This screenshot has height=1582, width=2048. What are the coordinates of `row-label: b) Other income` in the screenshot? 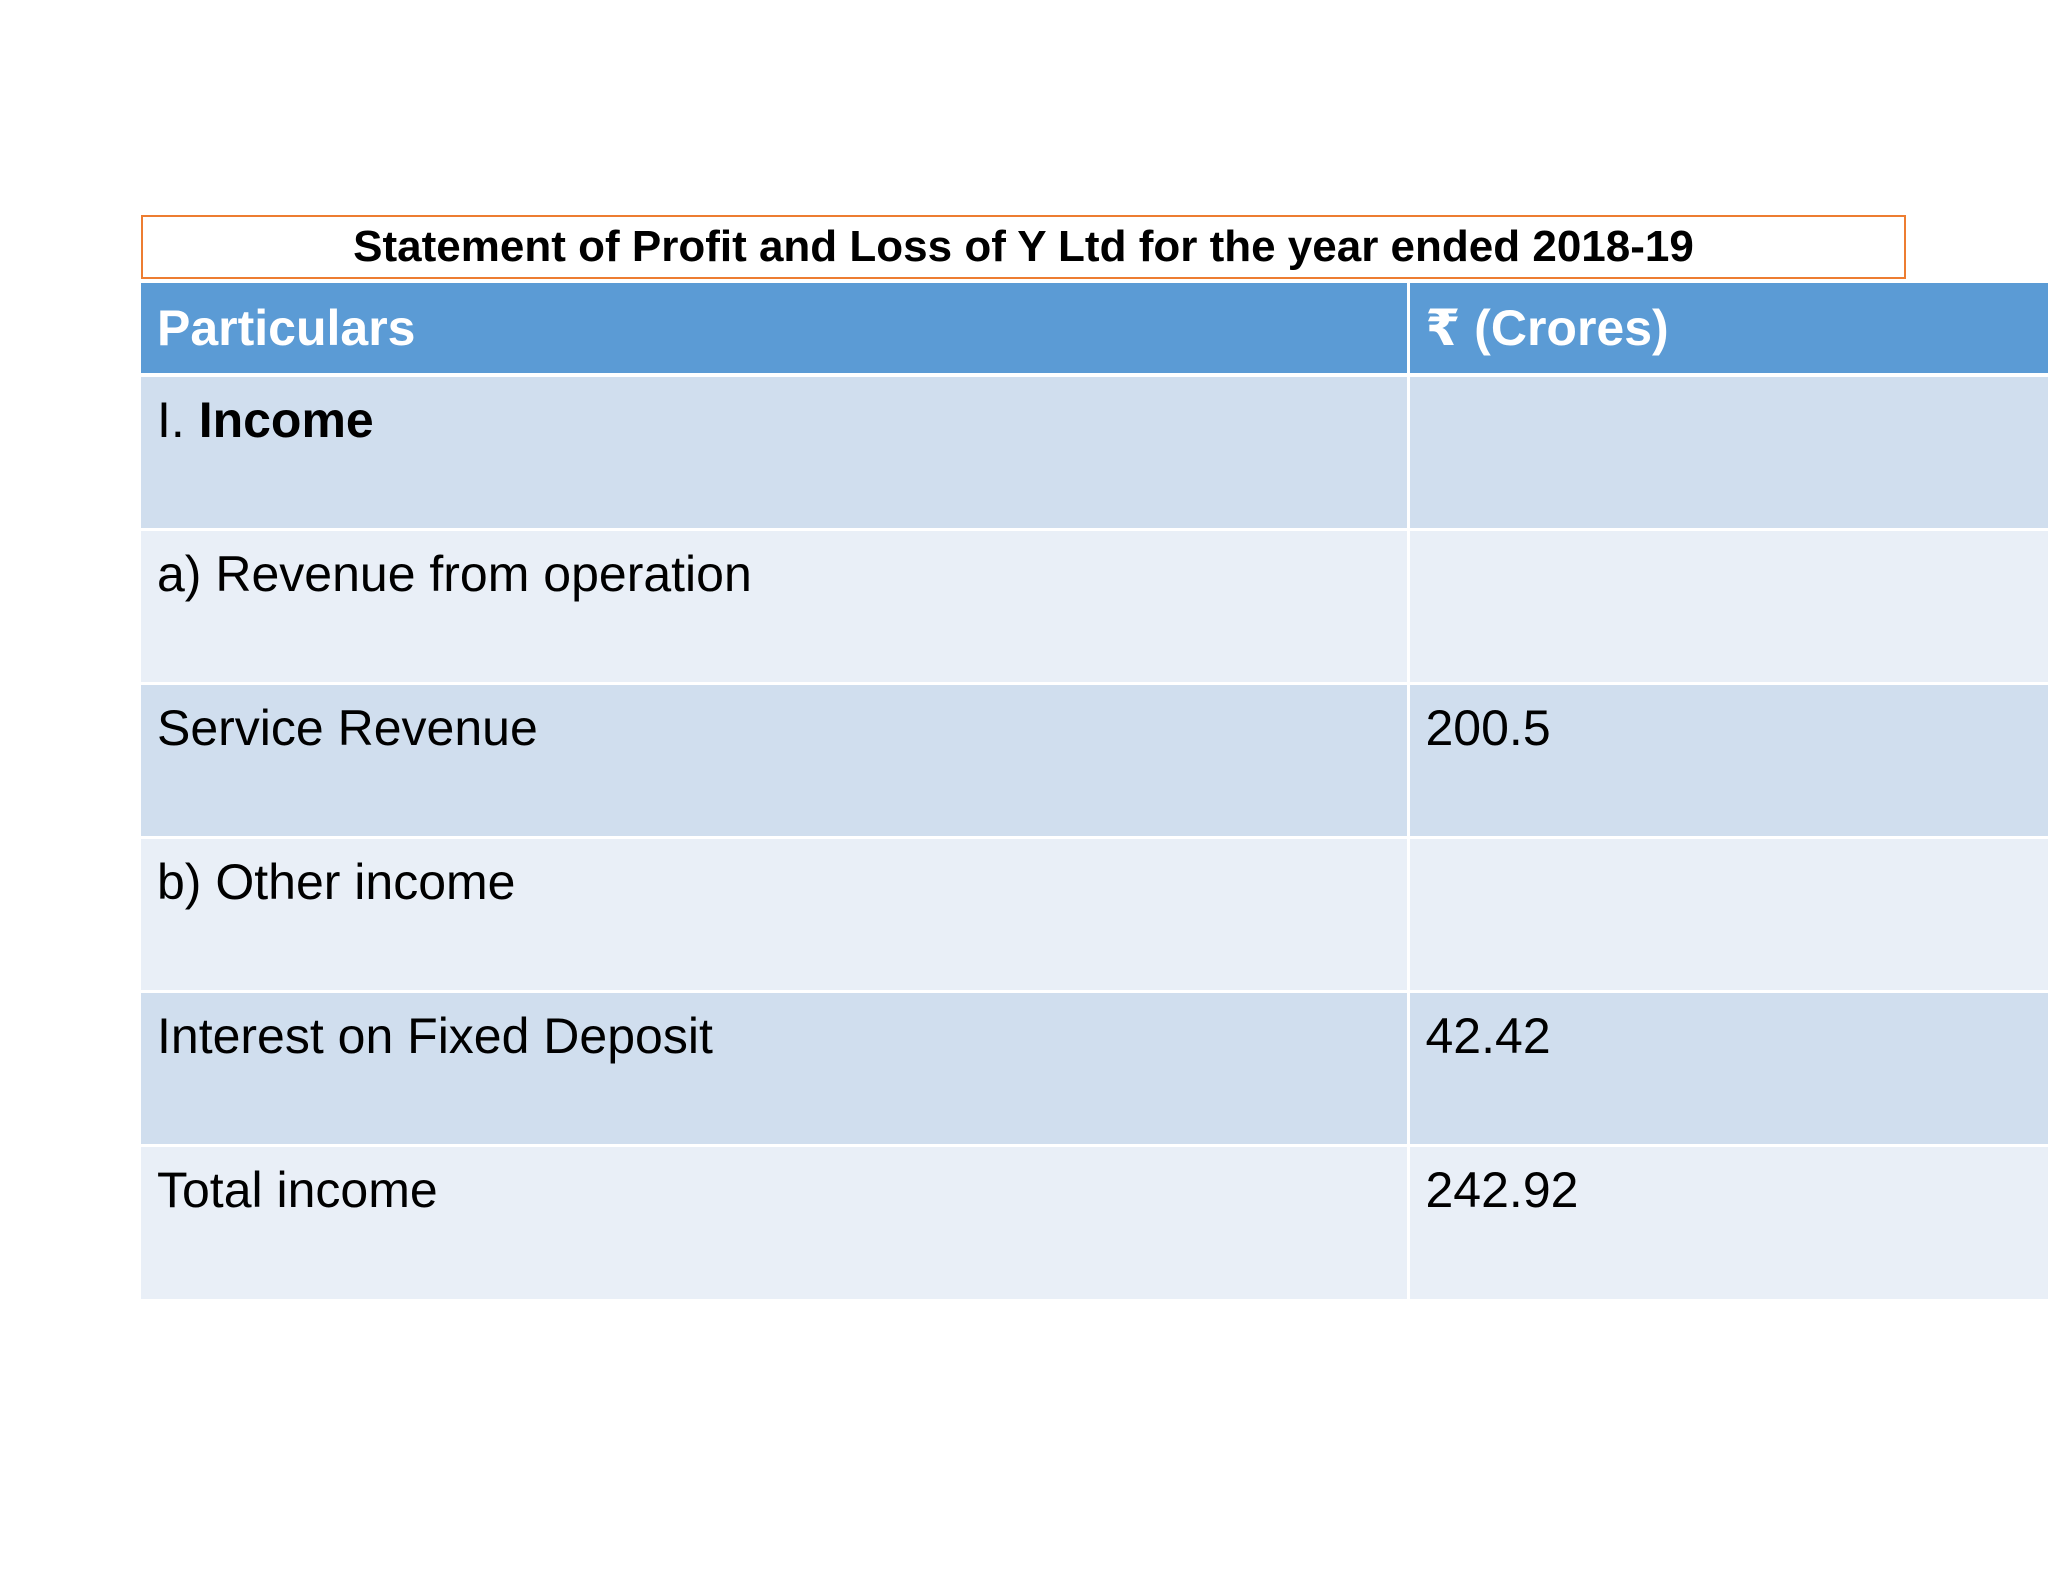 It's located at (774, 913).